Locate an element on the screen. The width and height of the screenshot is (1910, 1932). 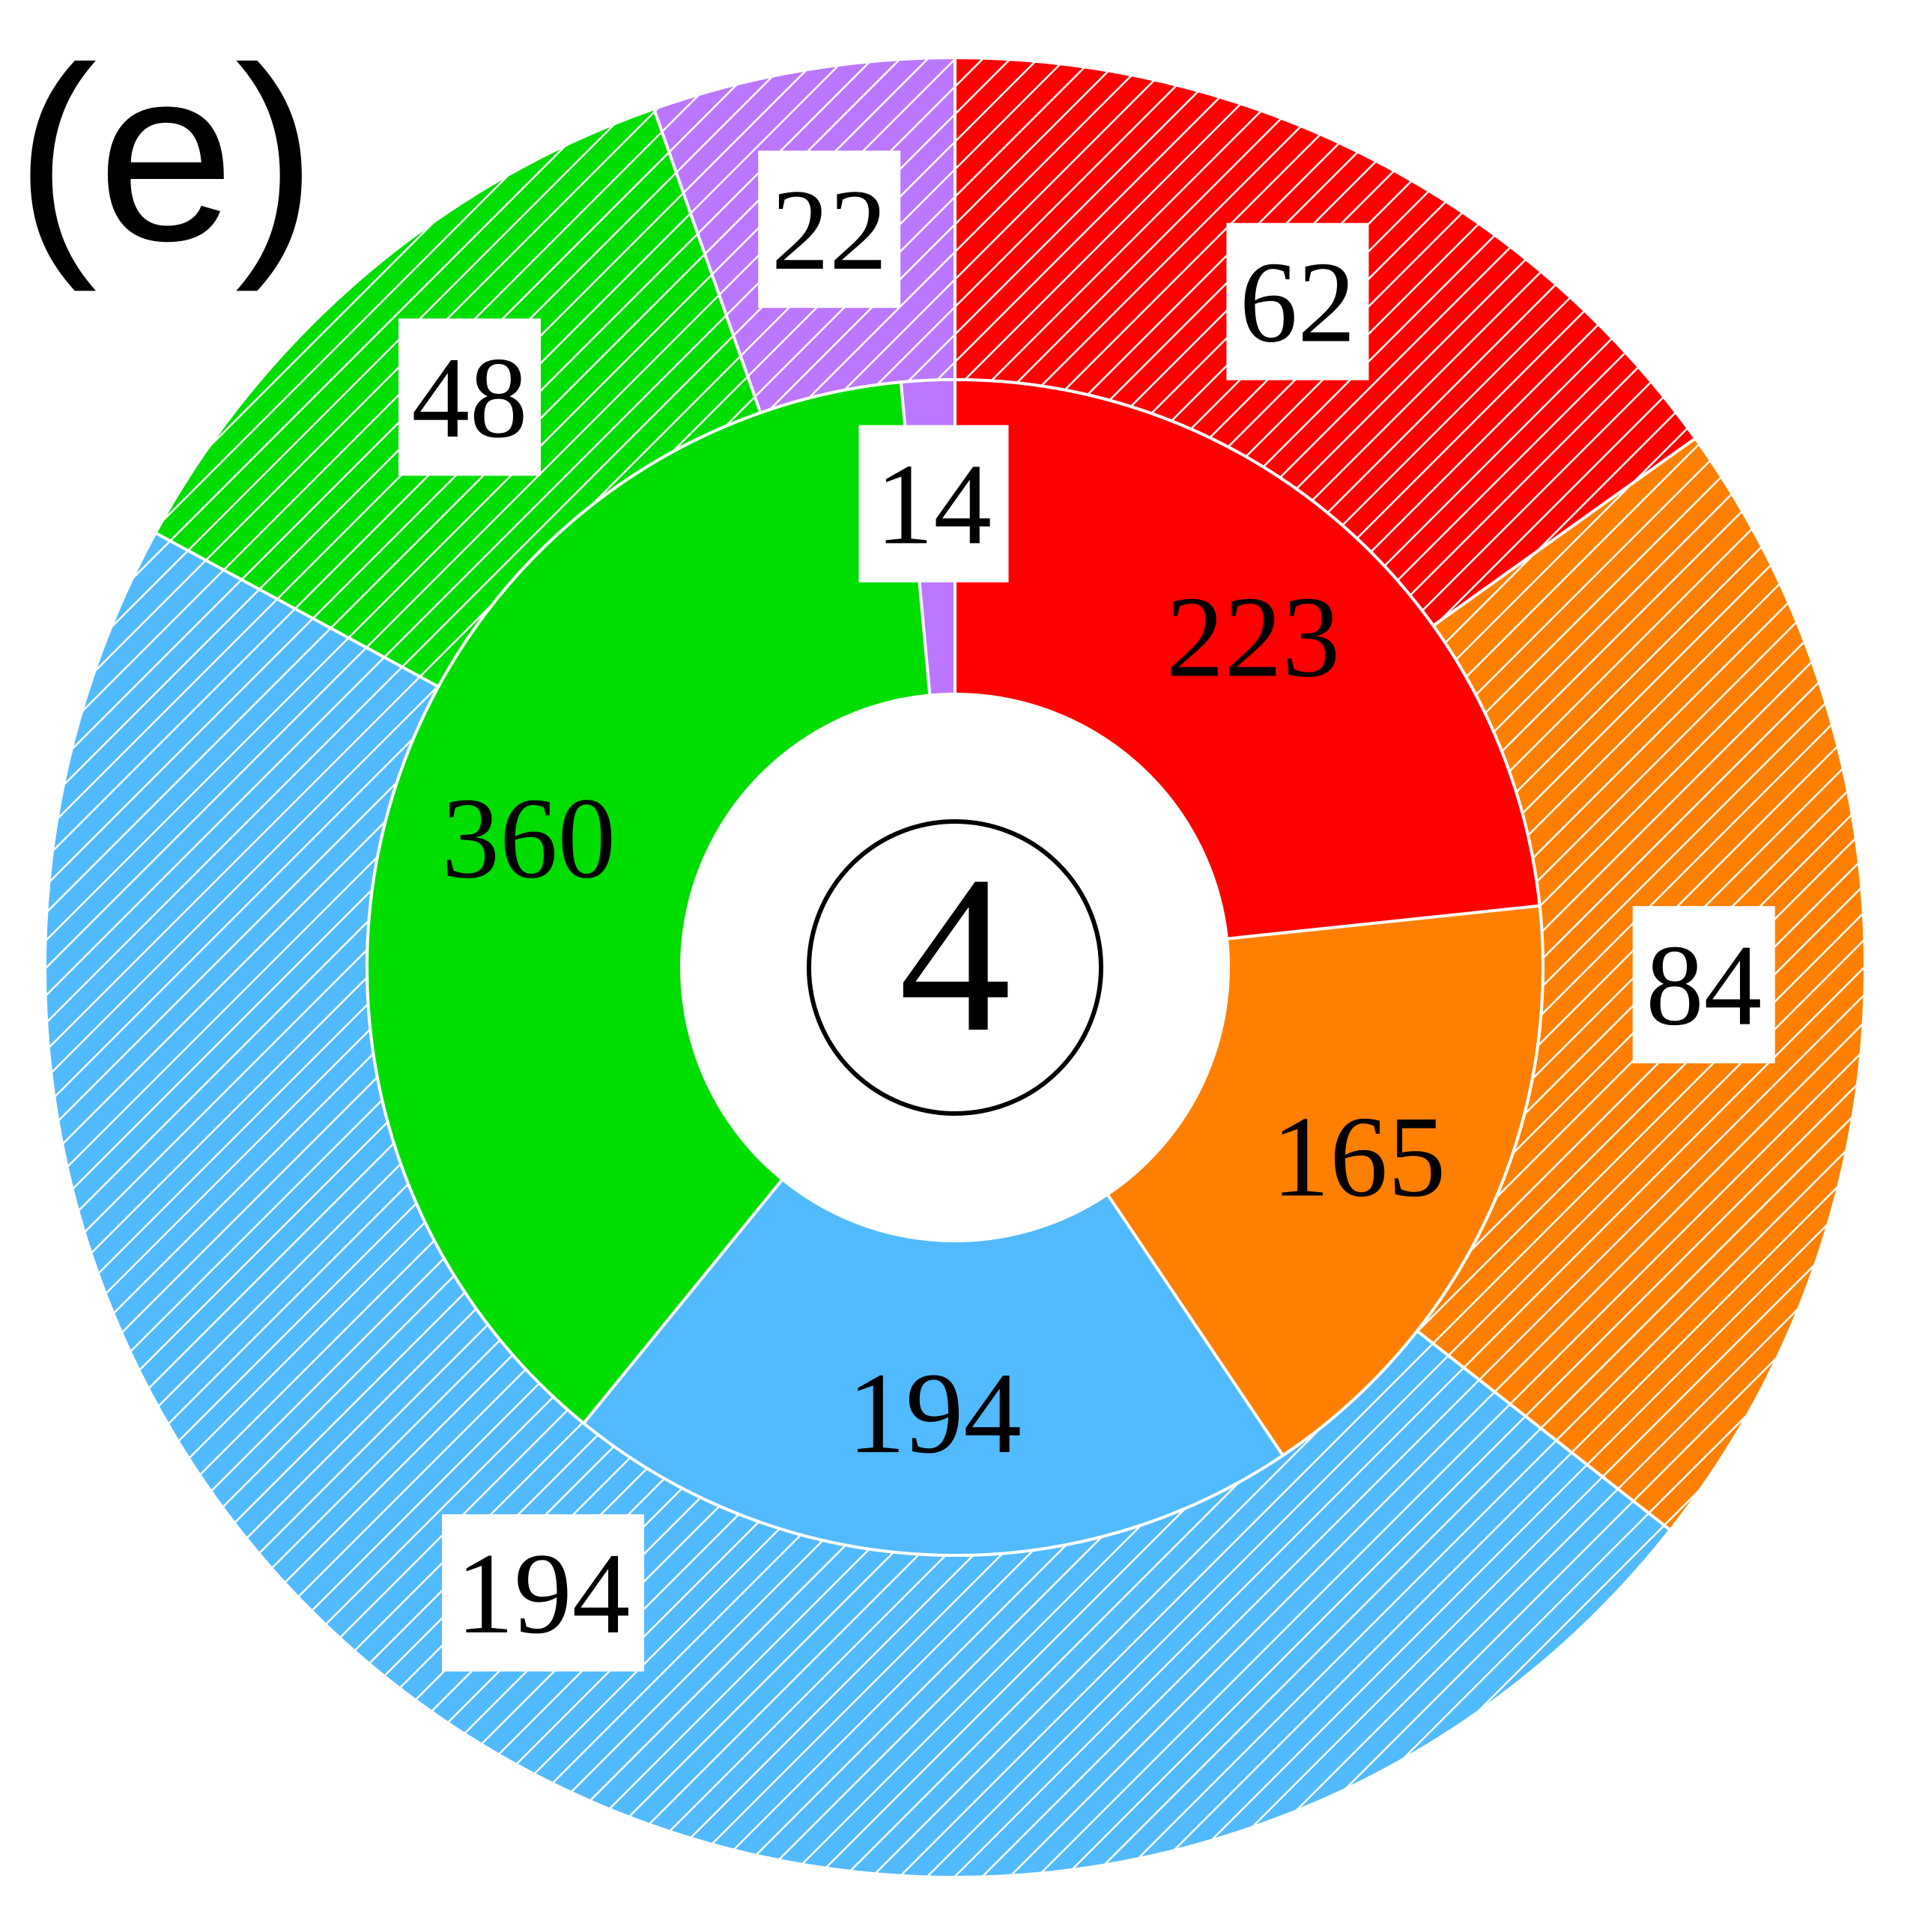
outer-label-box-orange is located at coordinates (1703, 984).